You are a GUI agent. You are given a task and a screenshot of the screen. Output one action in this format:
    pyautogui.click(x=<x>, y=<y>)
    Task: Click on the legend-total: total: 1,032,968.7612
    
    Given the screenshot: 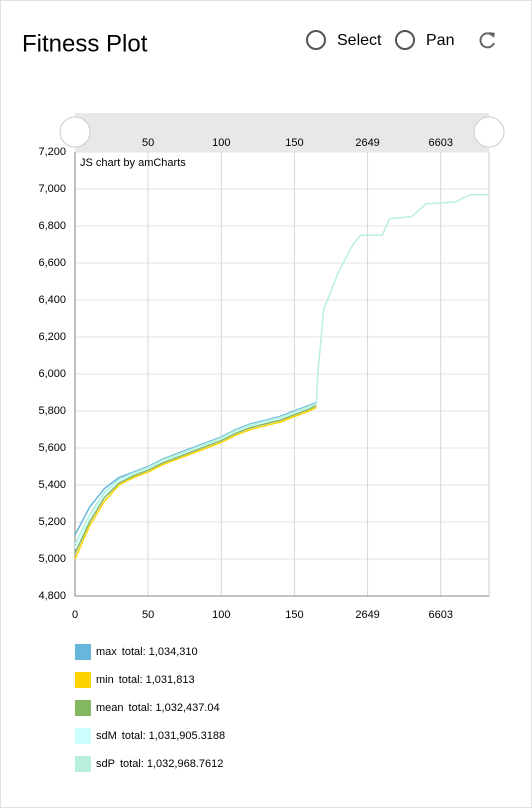 What is the action you would take?
    pyautogui.click(x=171, y=764)
    